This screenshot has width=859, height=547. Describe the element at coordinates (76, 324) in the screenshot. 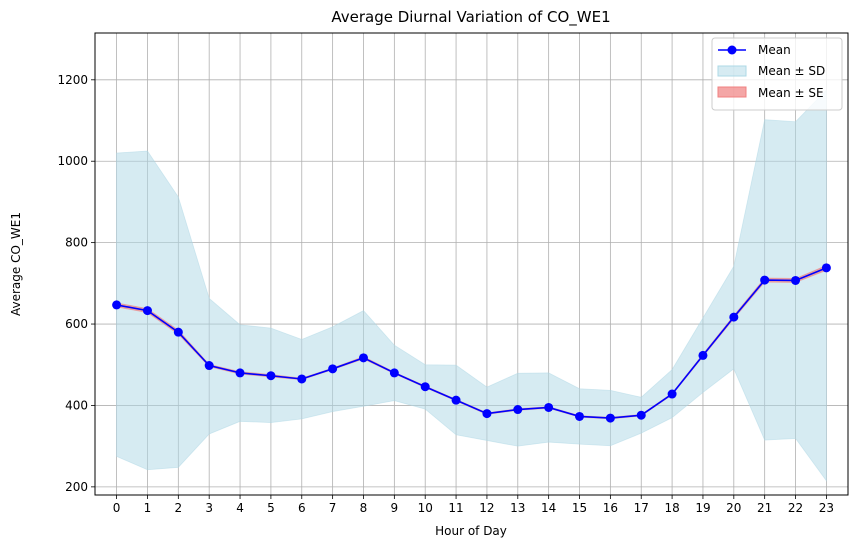

I see `y-tick-label: 600` at that location.